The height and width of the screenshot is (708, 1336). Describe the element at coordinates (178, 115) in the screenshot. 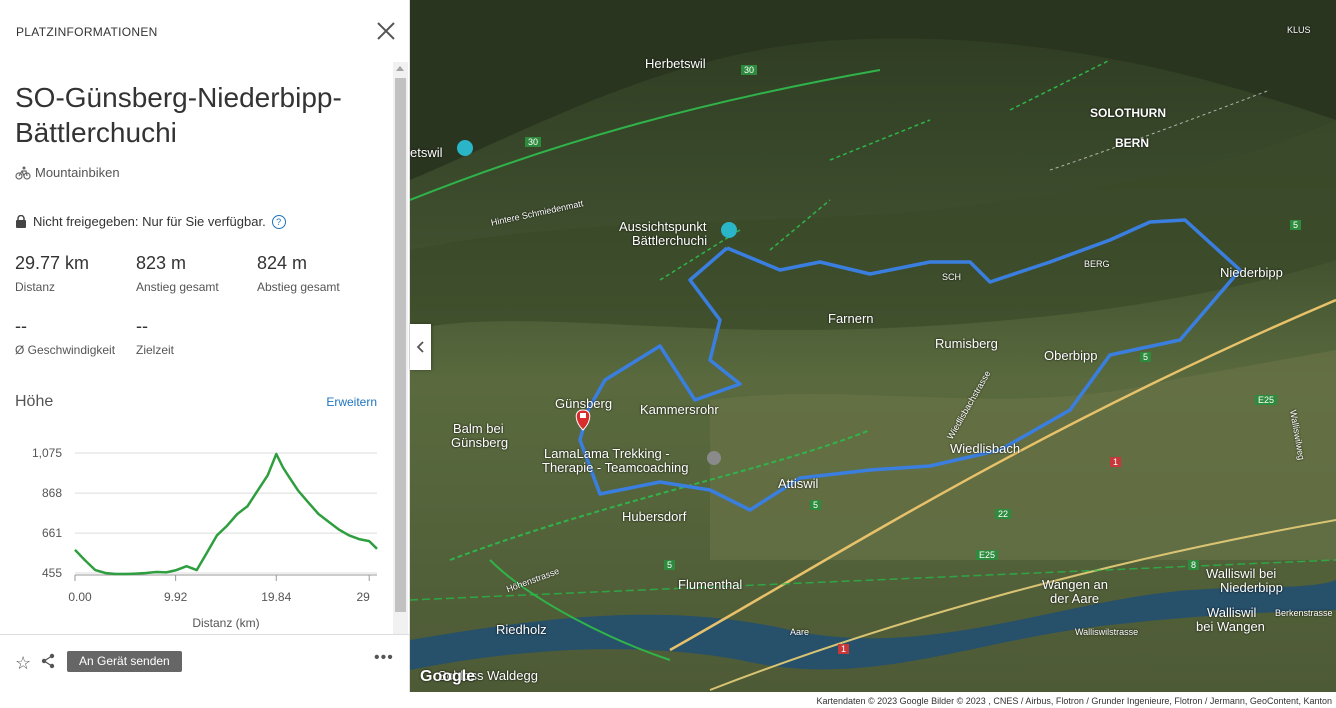

I see `route-name: SO-Günsberg-Niederbipp-Bättlerchuchi` at that location.